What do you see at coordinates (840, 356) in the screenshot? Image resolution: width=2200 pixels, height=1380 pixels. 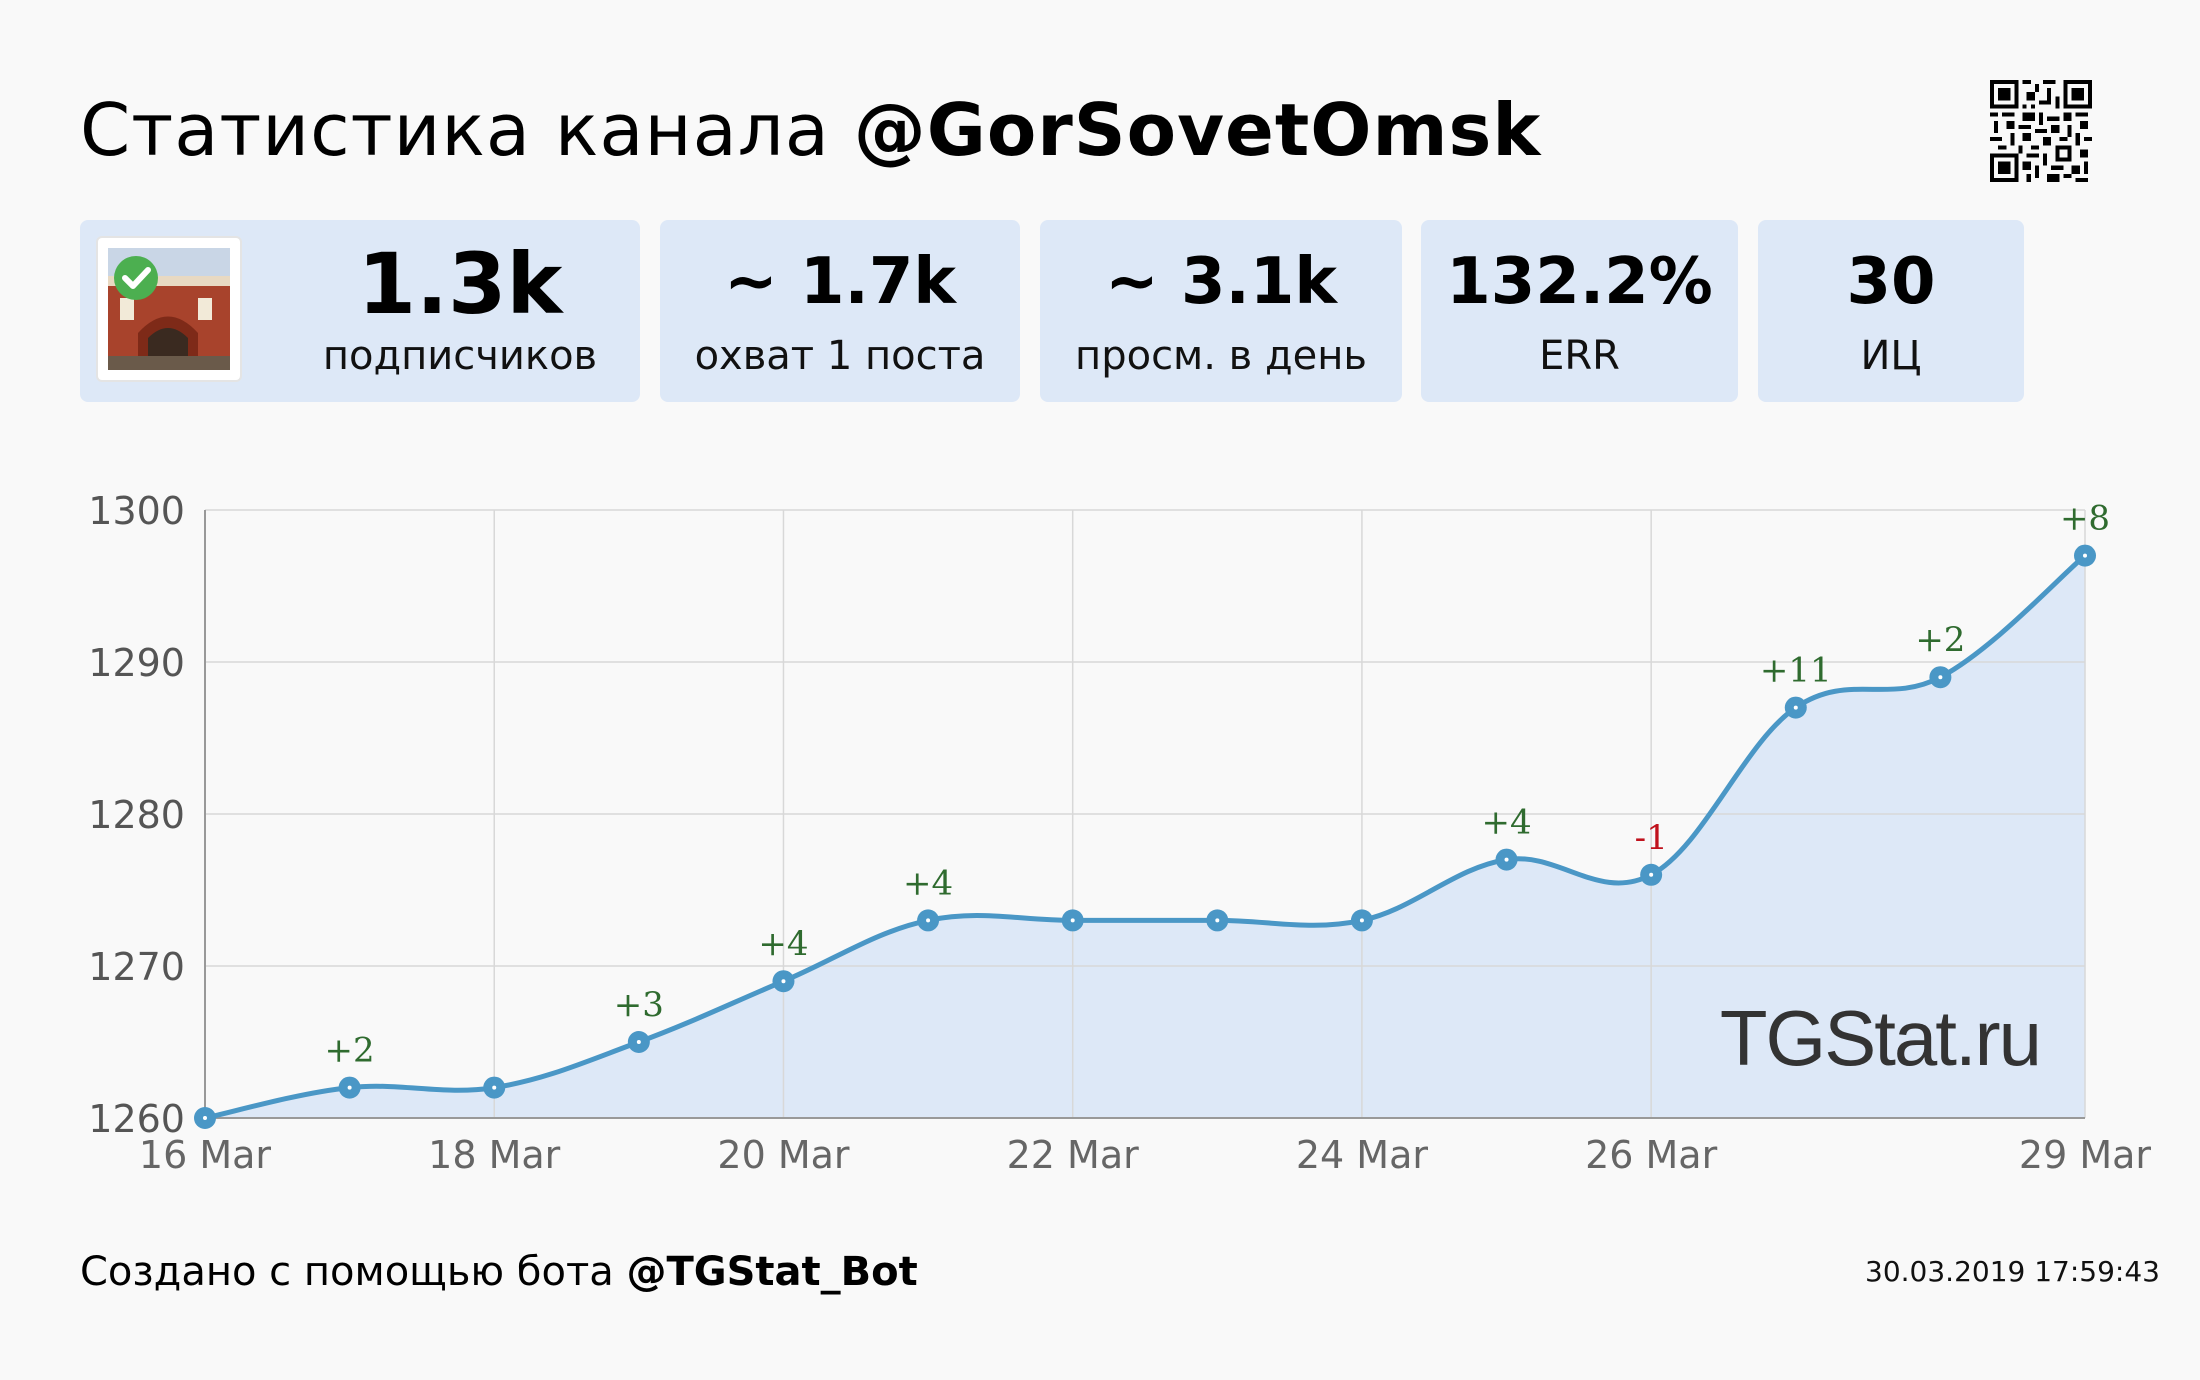 I see `stat-label: охват 1 поста` at bounding box center [840, 356].